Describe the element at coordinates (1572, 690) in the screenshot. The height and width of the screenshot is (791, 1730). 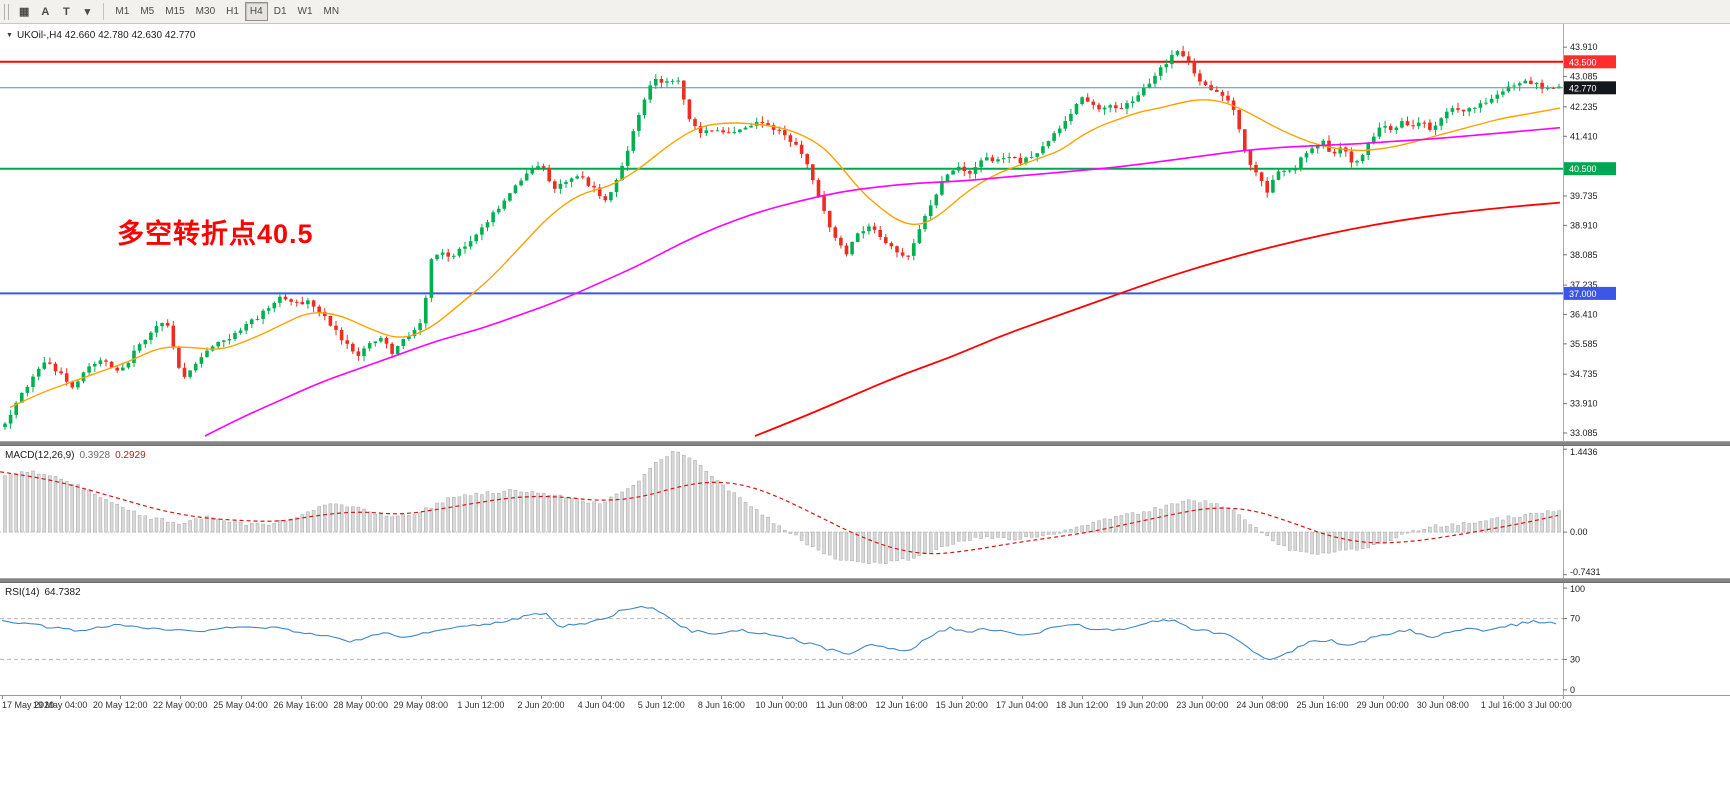
I see `rsi-axis-label: 0` at that location.